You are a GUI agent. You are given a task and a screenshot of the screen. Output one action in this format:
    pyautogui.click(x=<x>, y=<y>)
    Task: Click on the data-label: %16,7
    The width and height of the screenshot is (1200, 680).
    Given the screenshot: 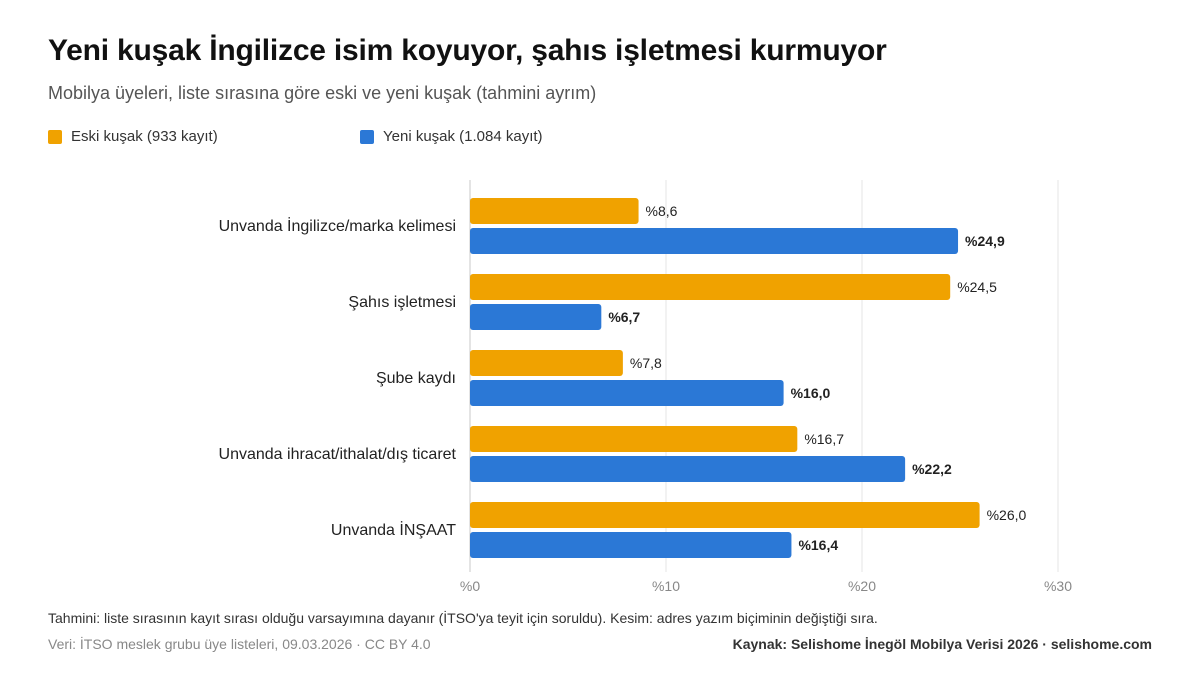 What is the action you would take?
    pyautogui.click(x=824, y=439)
    